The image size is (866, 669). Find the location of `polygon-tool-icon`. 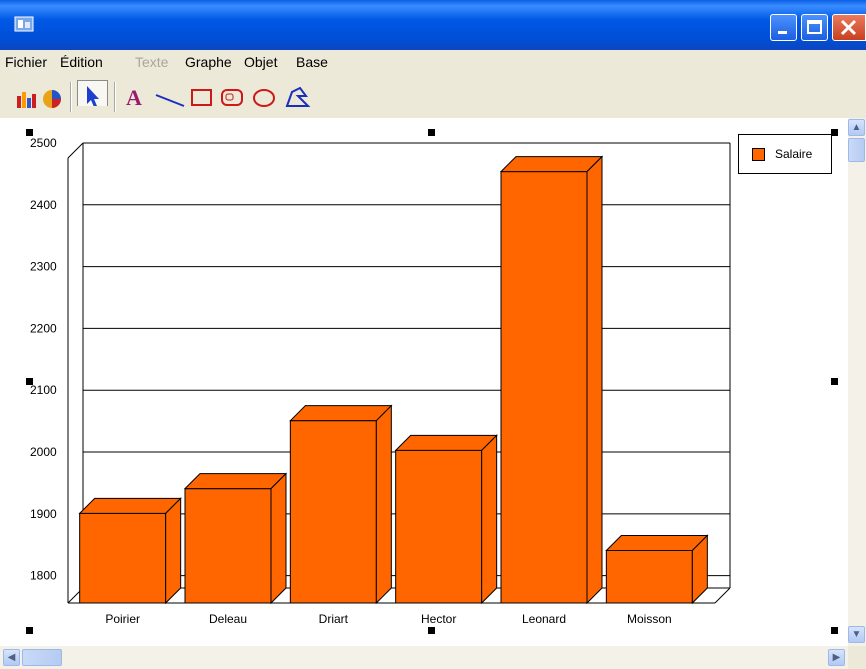

polygon-tool-icon is located at coordinates (298, 97).